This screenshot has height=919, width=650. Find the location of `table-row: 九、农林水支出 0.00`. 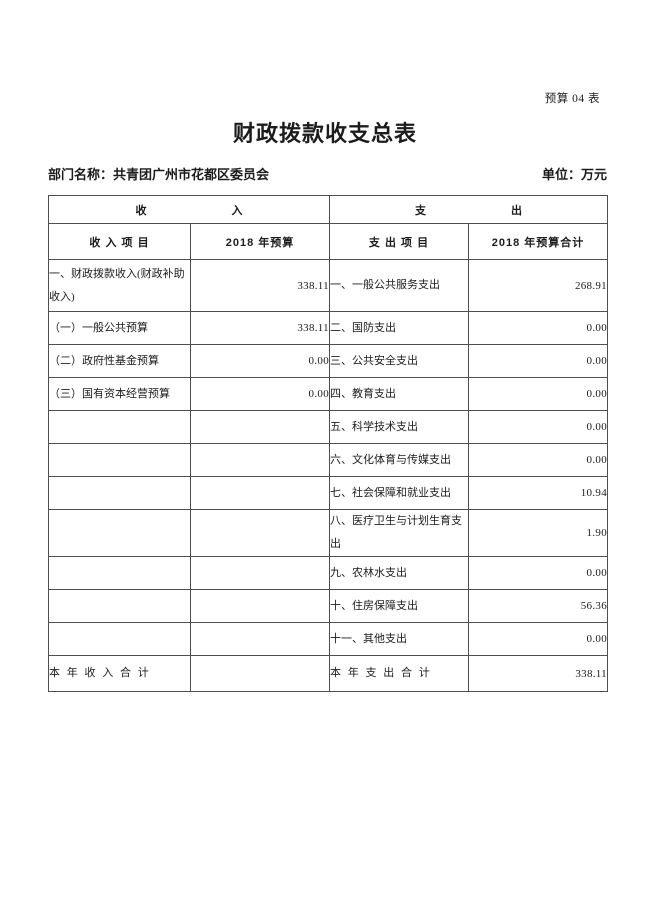

table-row: 九、农林水支出 0.00 is located at coordinates (328, 573).